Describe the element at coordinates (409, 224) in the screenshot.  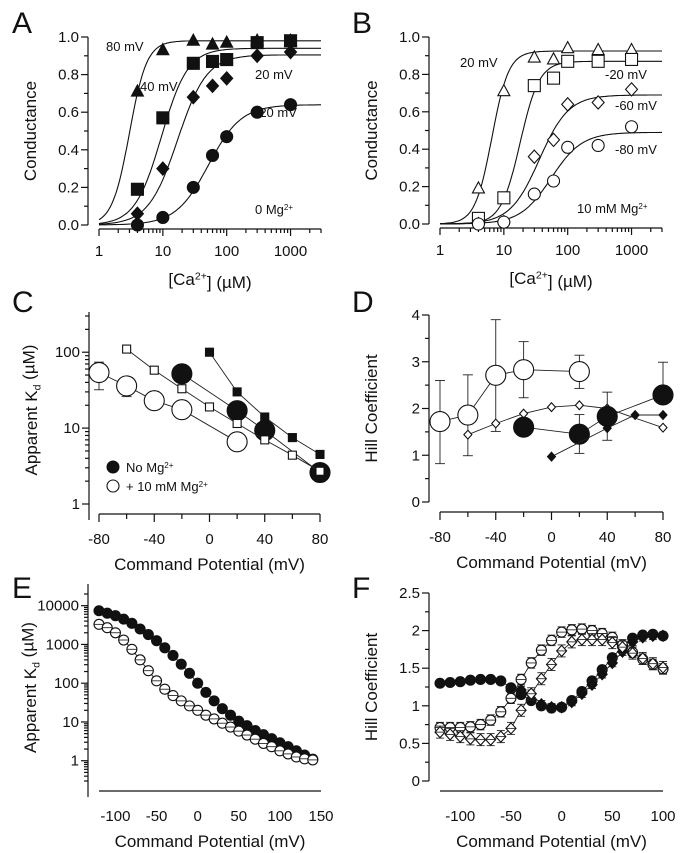
I see `y-tick-label: 0.0` at that location.